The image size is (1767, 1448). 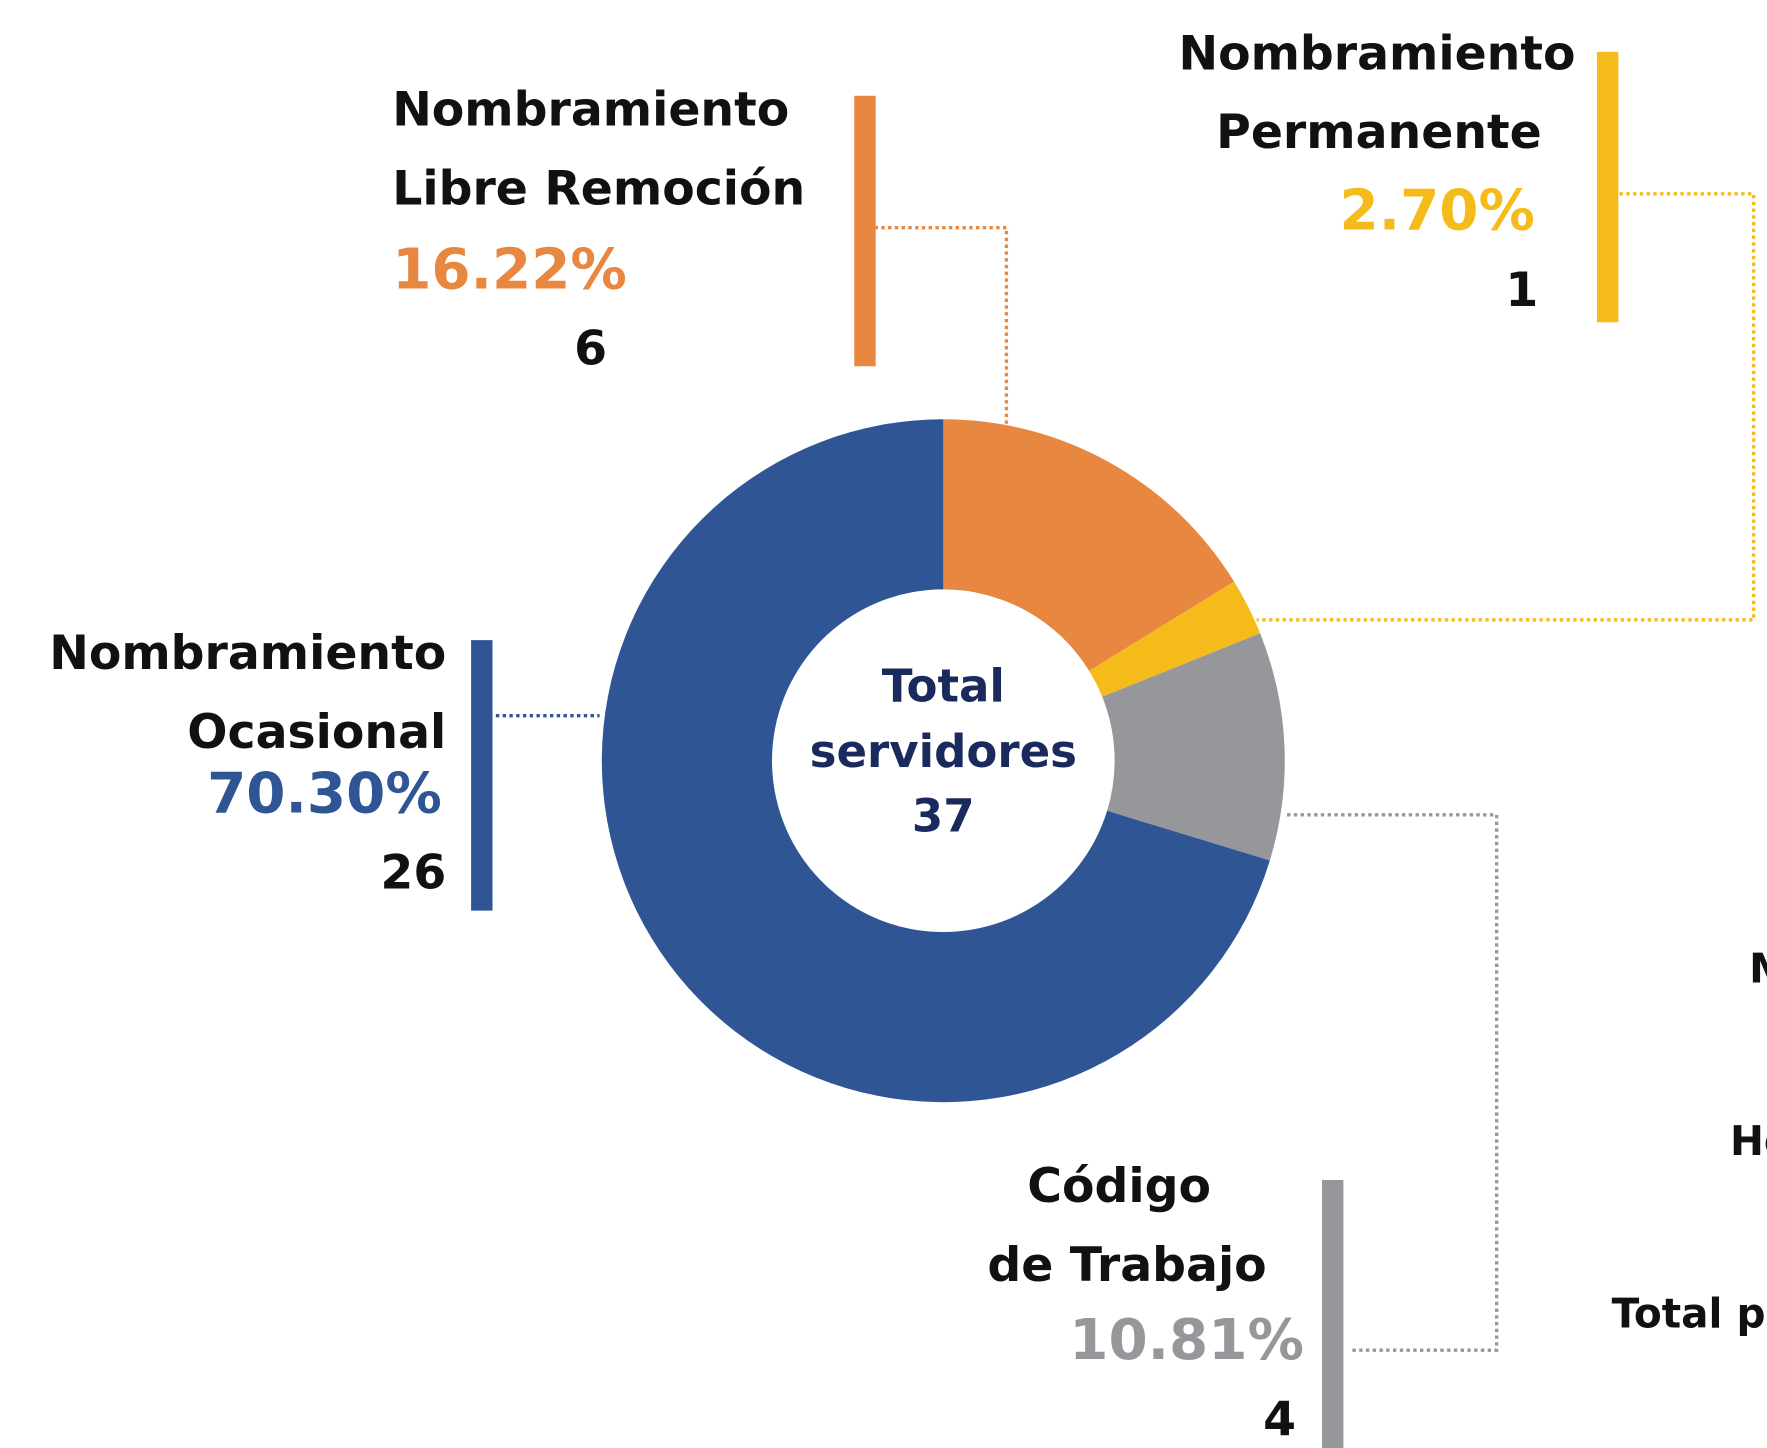 What do you see at coordinates (943, 815) in the screenshot?
I see `center-total: 37` at bounding box center [943, 815].